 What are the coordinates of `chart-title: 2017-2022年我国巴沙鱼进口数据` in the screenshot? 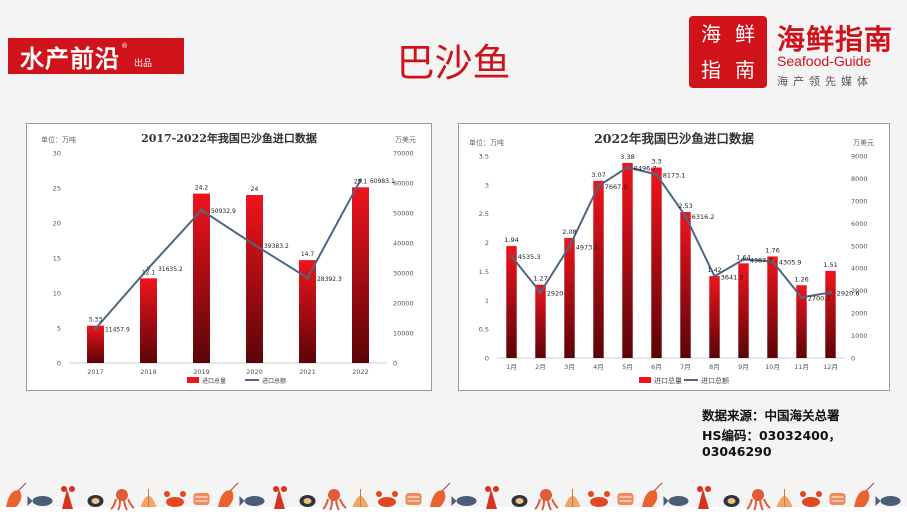 It's located at (229, 138).